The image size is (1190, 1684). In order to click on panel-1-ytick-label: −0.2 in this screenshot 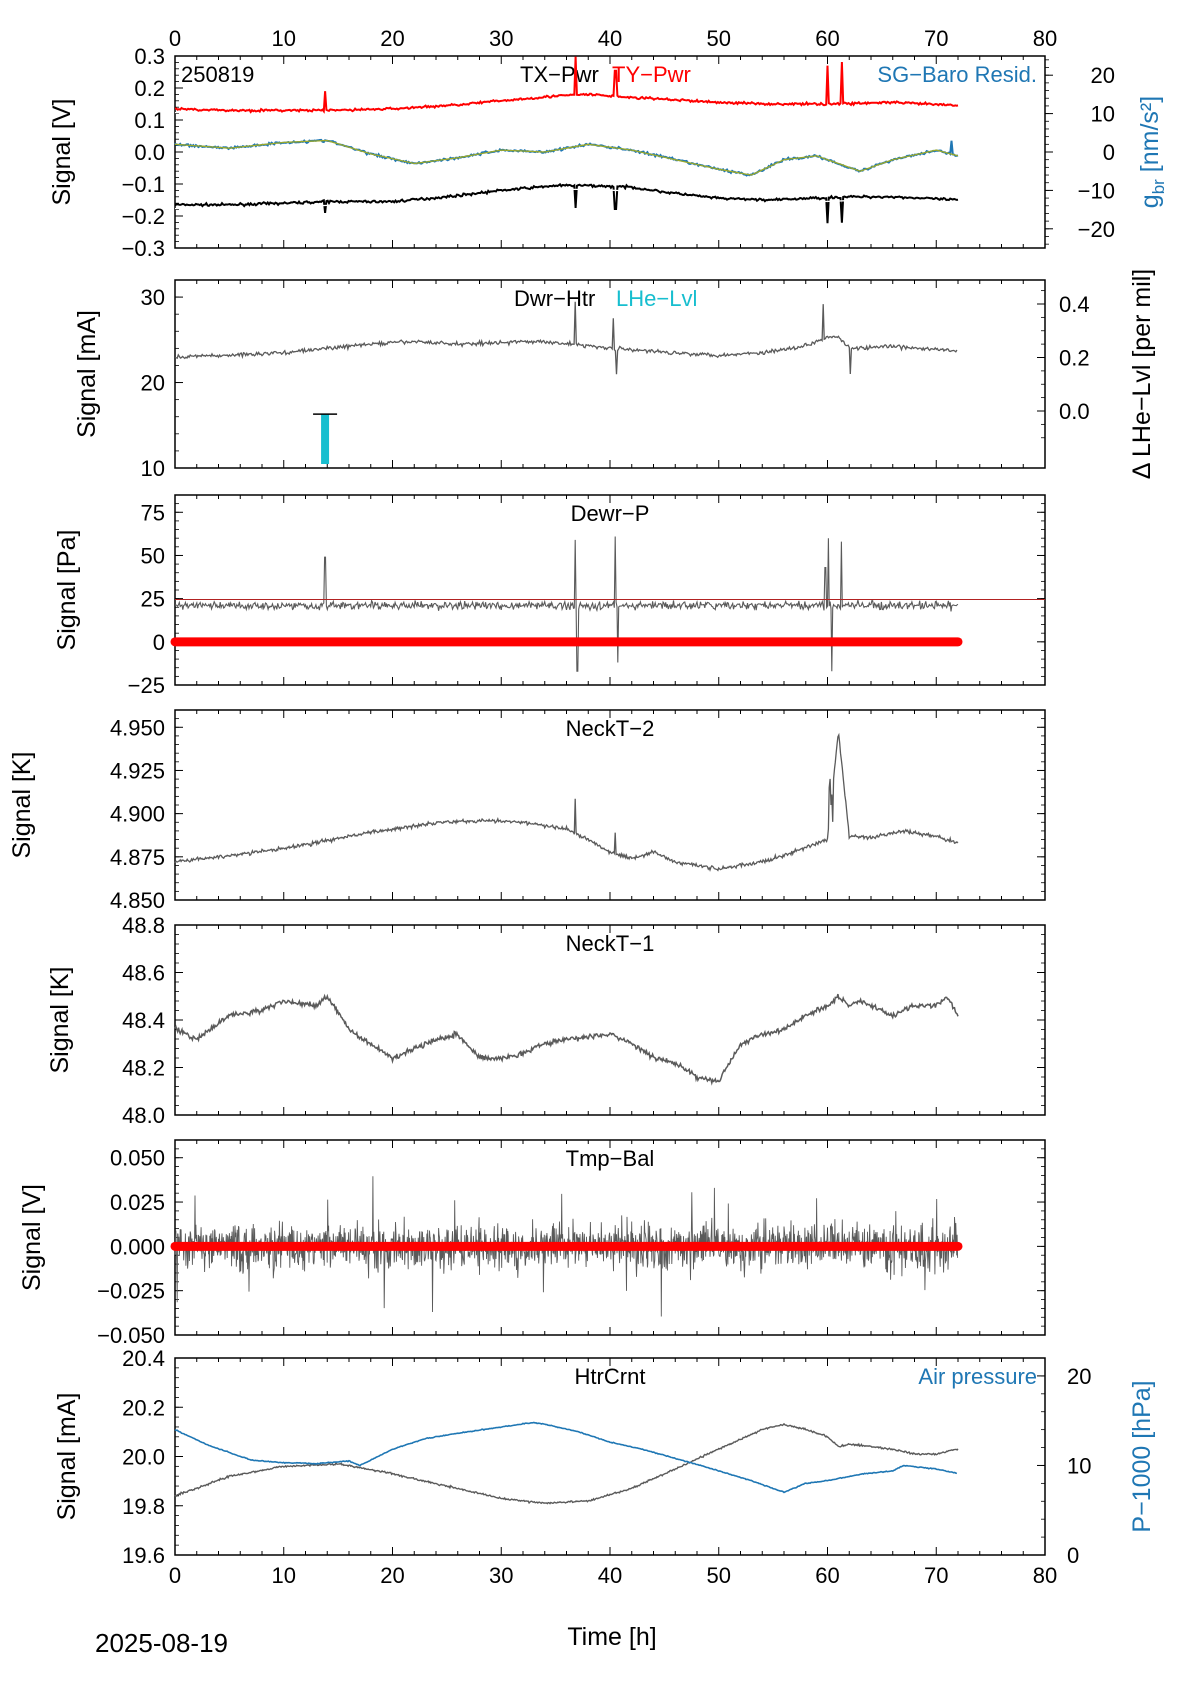, I will do `click(143, 216)`.